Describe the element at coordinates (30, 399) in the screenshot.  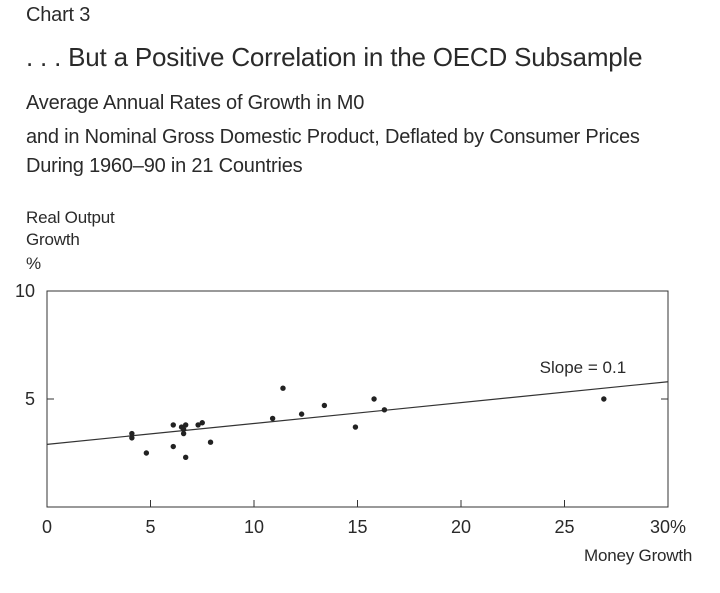
I see `y-tick-label: 5` at that location.